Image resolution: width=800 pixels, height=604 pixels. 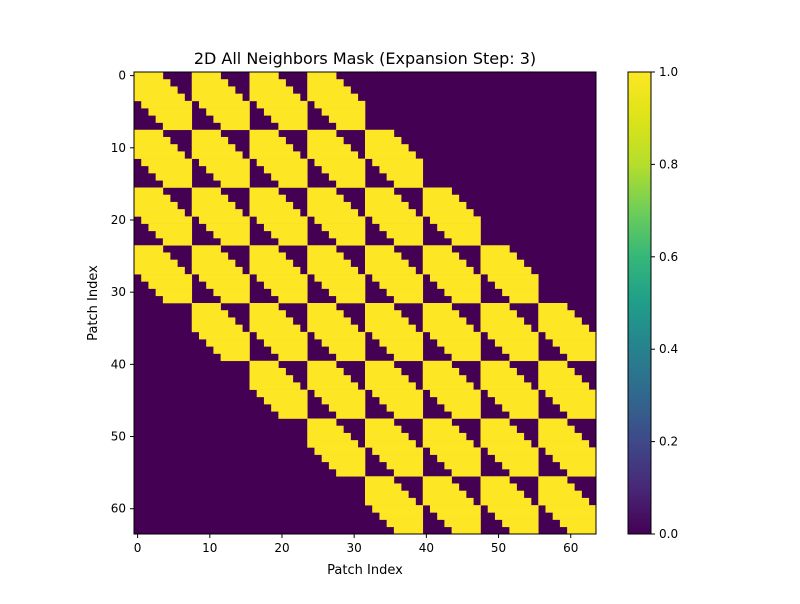 I want to click on y-tick-label: 60, so click(x=118, y=509).